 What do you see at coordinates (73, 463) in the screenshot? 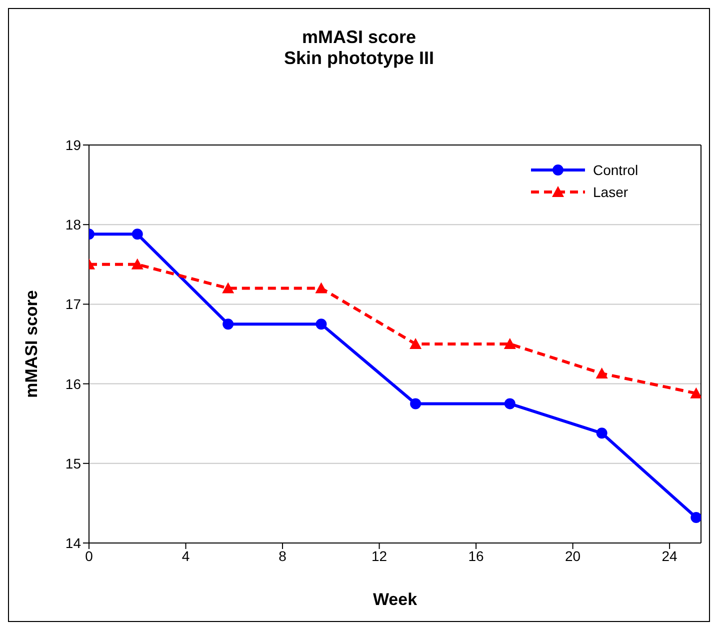
I see `y-tick-label: 15` at bounding box center [73, 463].